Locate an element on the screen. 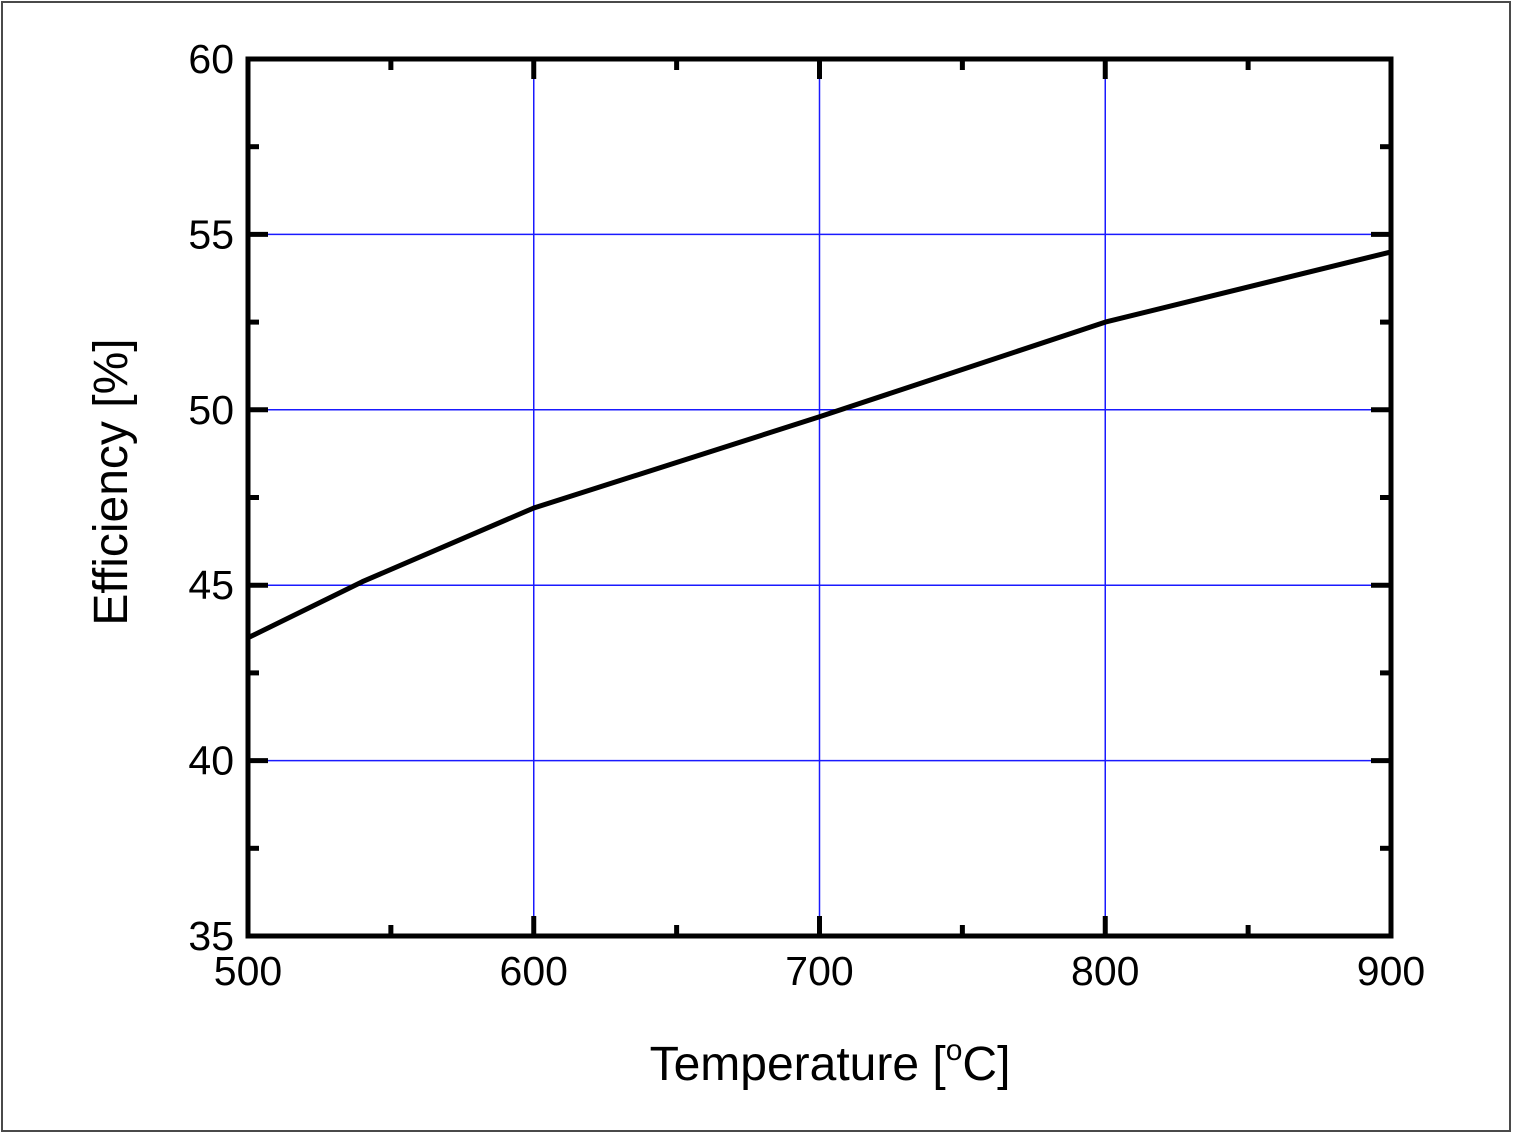 Image resolution: width=1514 pixels, height=1135 pixels. x-tick-label: 700 is located at coordinates (819, 971).